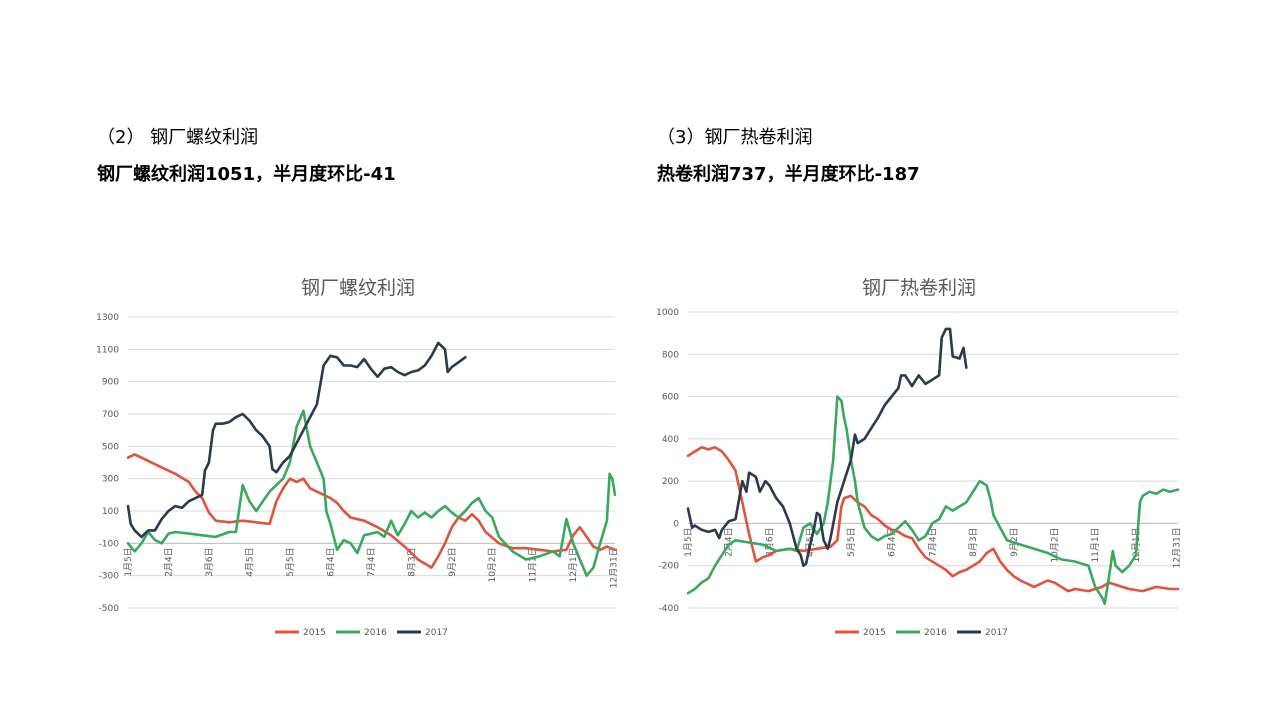 This screenshot has height=720, width=1280. What do you see at coordinates (669, 609) in the screenshot?
I see `y-tick-label: -400` at bounding box center [669, 609].